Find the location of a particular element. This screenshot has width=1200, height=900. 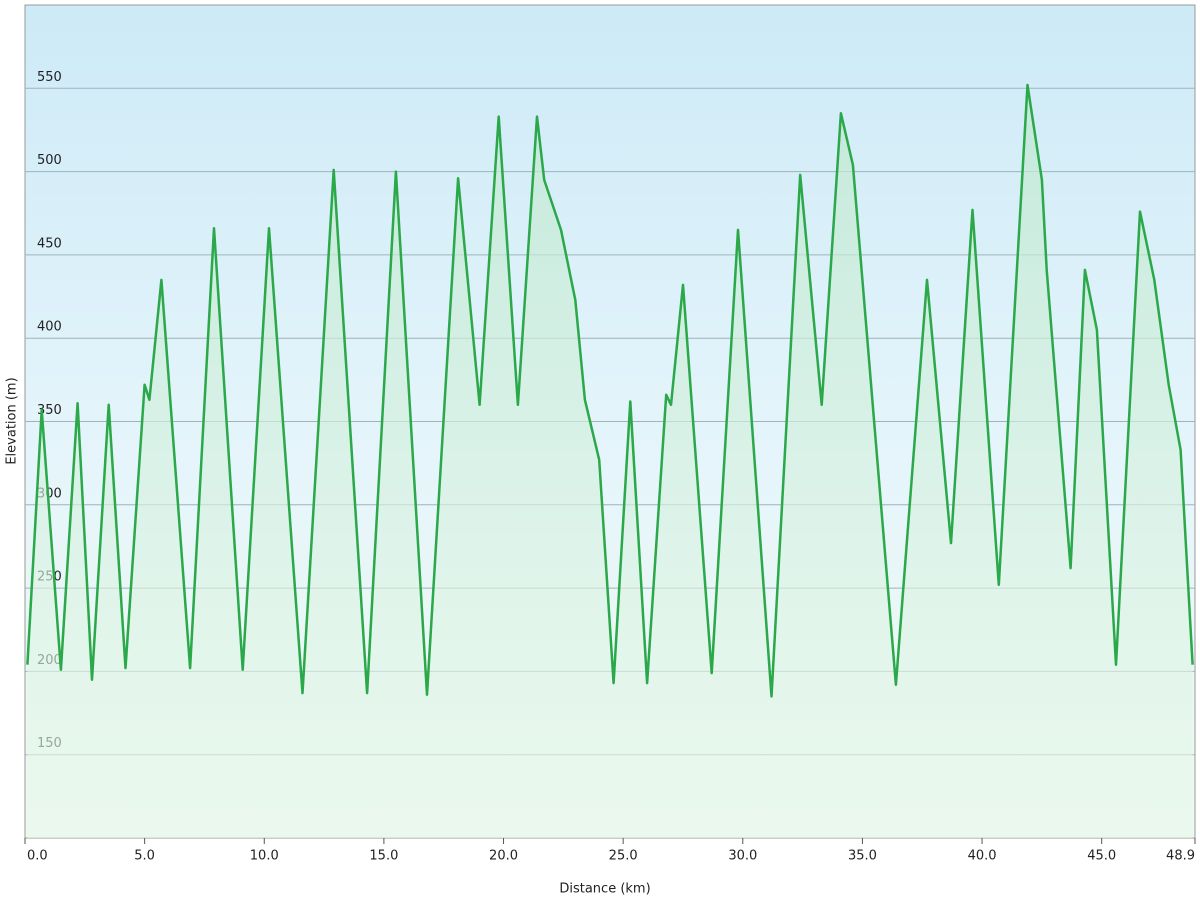

x-axis-title: Distance (km) is located at coordinates (604, 889).